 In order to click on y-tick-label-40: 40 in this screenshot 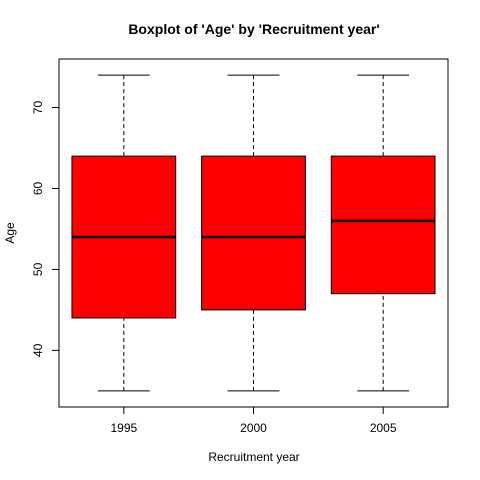, I will do `click(38, 350)`.